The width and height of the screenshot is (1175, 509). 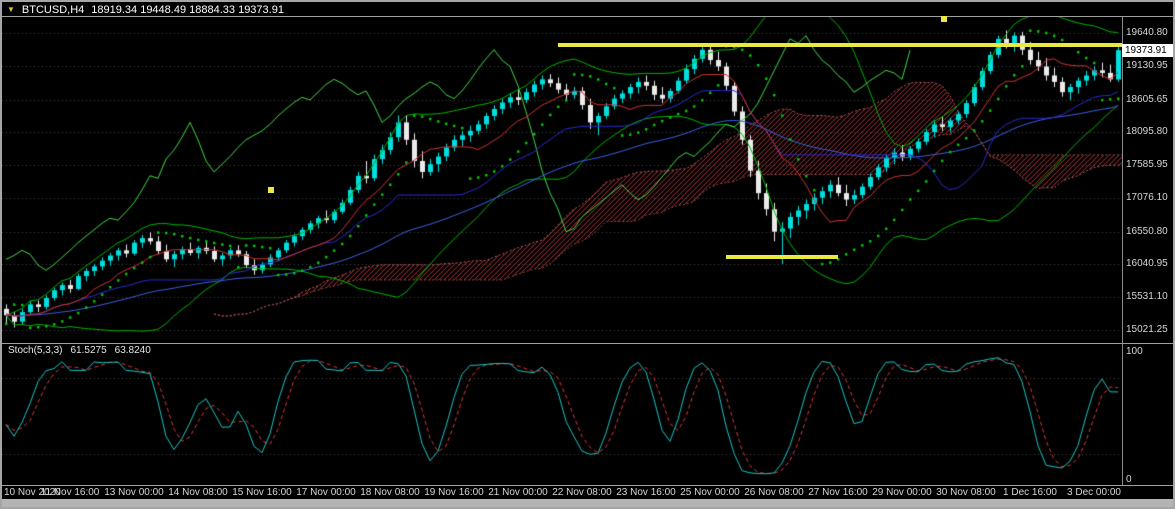 What do you see at coordinates (262, 492) in the screenshot?
I see `time-axis-label: 15 Nov 16:00` at bounding box center [262, 492].